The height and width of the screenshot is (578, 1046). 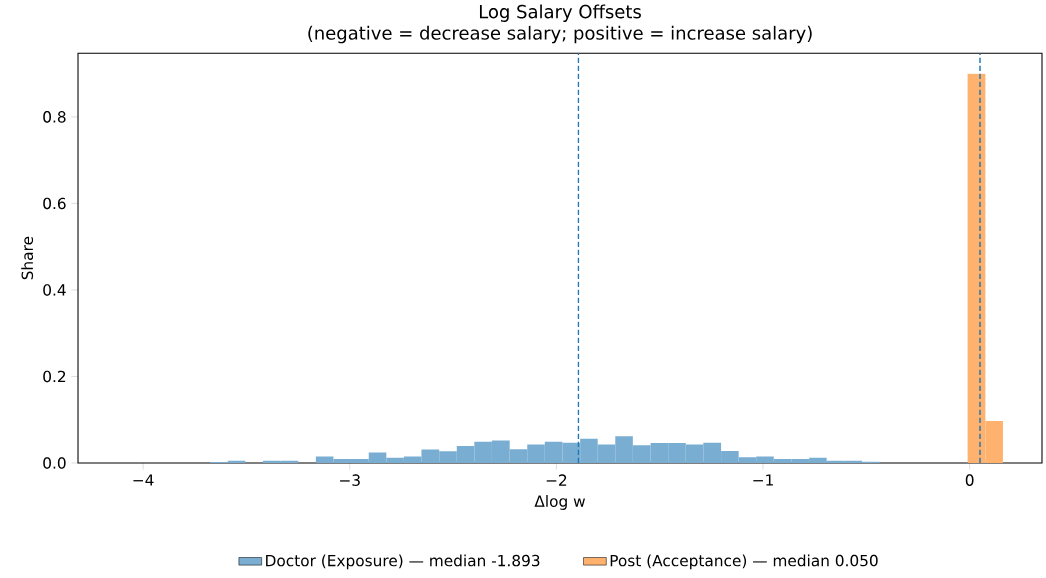 I want to click on chart-subtitle: (negative = decrease salary; positive = increase salary), so click(x=560, y=34).